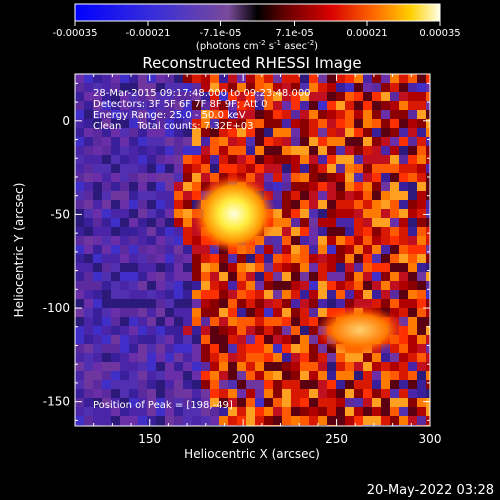 Image resolution: width=500 pixels, height=500 pixels. What do you see at coordinates (430, 490) in the screenshot?
I see `footer-date: 20-May-2022 03:28` at bounding box center [430, 490].